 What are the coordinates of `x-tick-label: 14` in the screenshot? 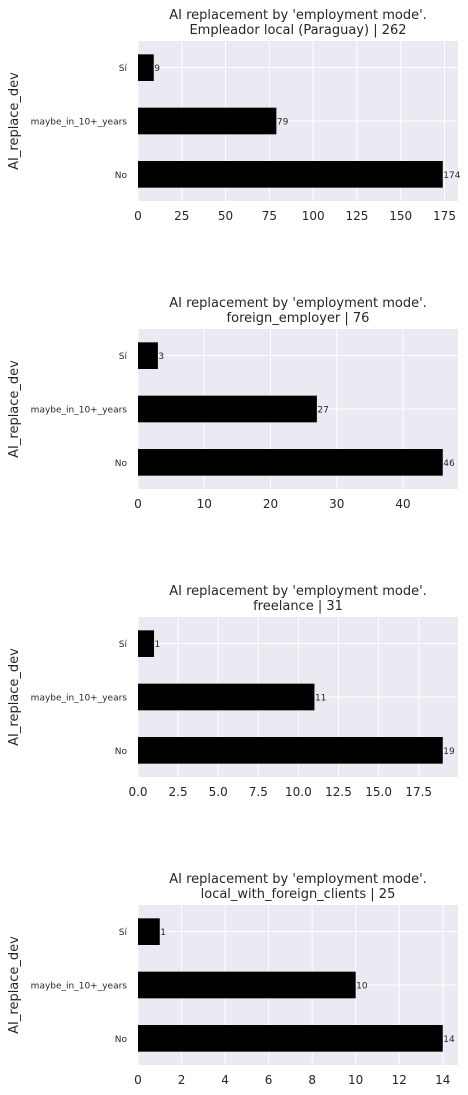 It's located at (442, 1080).